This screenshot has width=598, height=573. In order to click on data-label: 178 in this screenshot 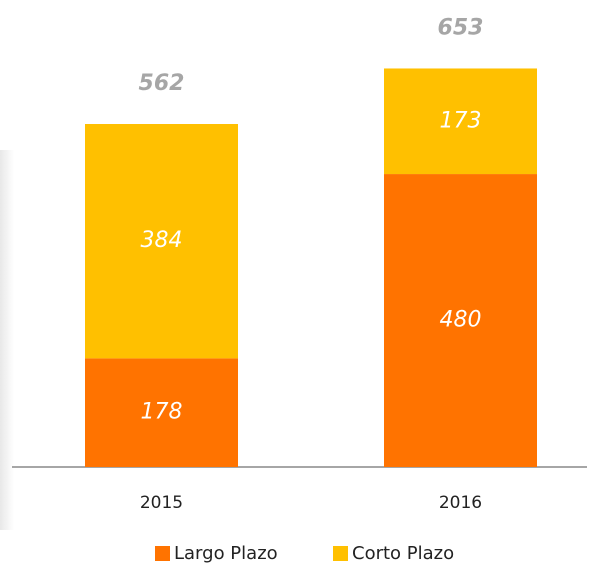, I will do `click(162, 412)`.